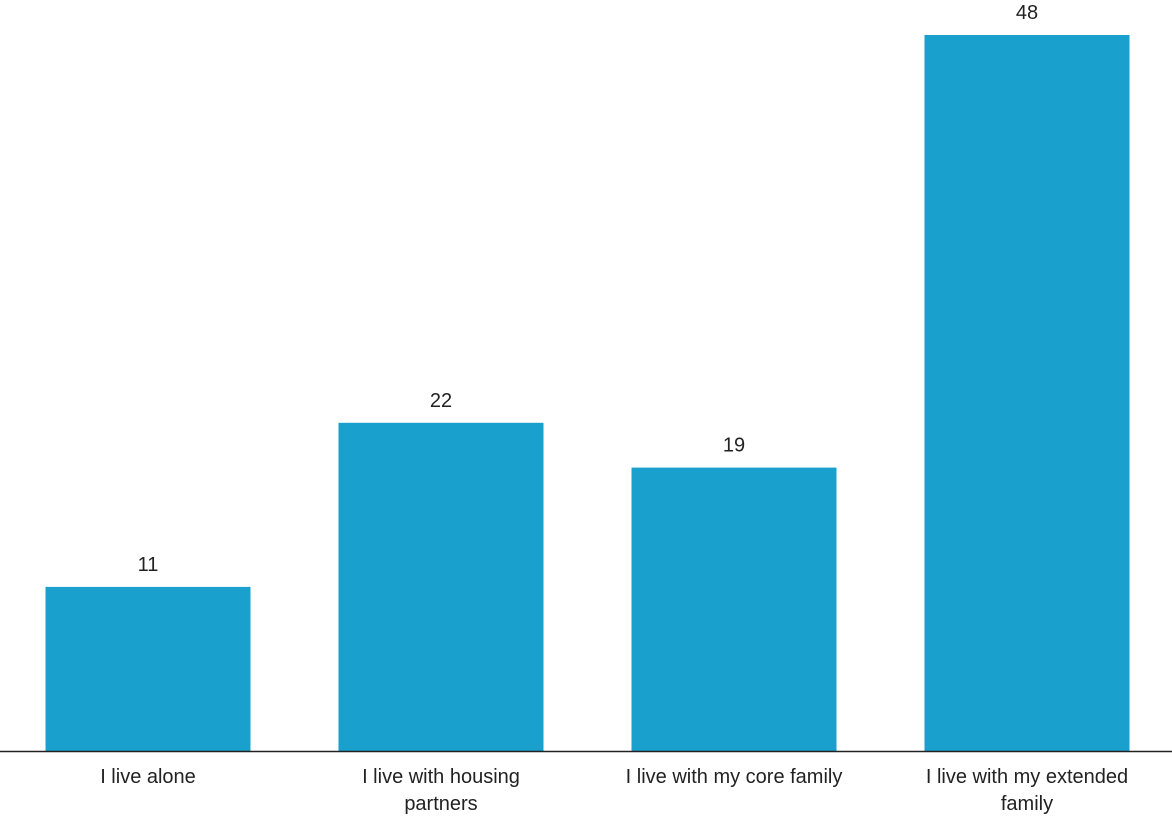 The height and width of the screenshot is (816, 1172). I want to click on x-tick-label: partners, so click(440, 804).